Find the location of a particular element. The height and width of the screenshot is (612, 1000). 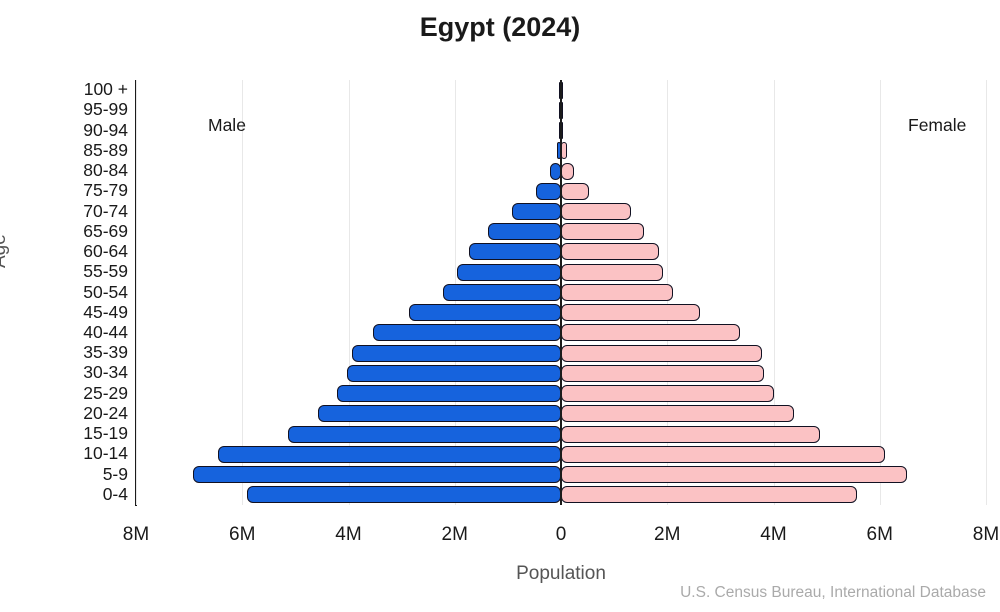

y-axis-tick-label: 0-4 is located at coordinates (115, 493).